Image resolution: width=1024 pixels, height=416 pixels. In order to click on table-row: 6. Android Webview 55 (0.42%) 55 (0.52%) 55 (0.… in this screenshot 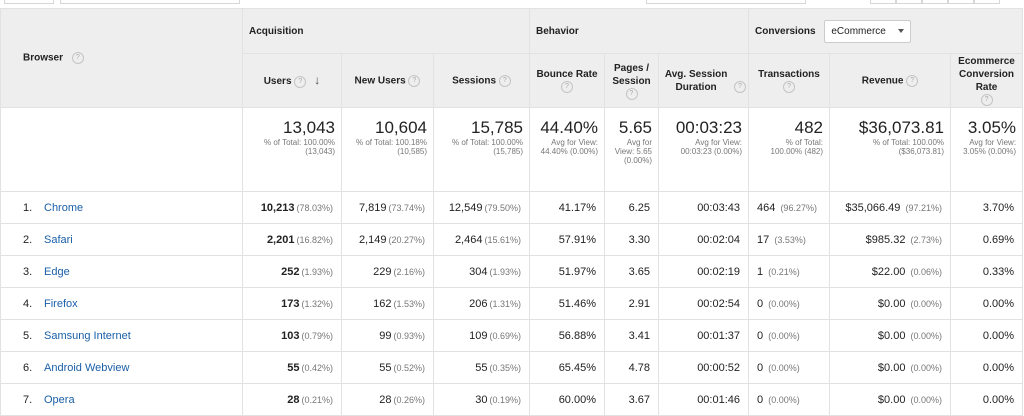, I will do `click(512, 367)`.